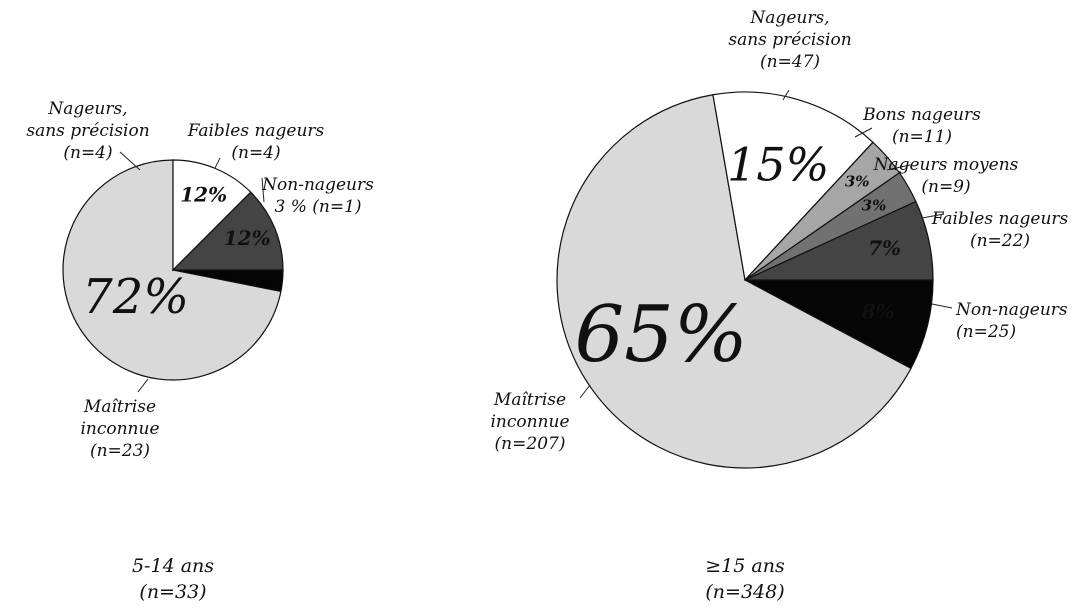 The height and width of the screenshot is (609, 1092). Describe the element at coordinates (986, 332) in the screenshot. I see `slice-label-line: (n=25)` at that location.